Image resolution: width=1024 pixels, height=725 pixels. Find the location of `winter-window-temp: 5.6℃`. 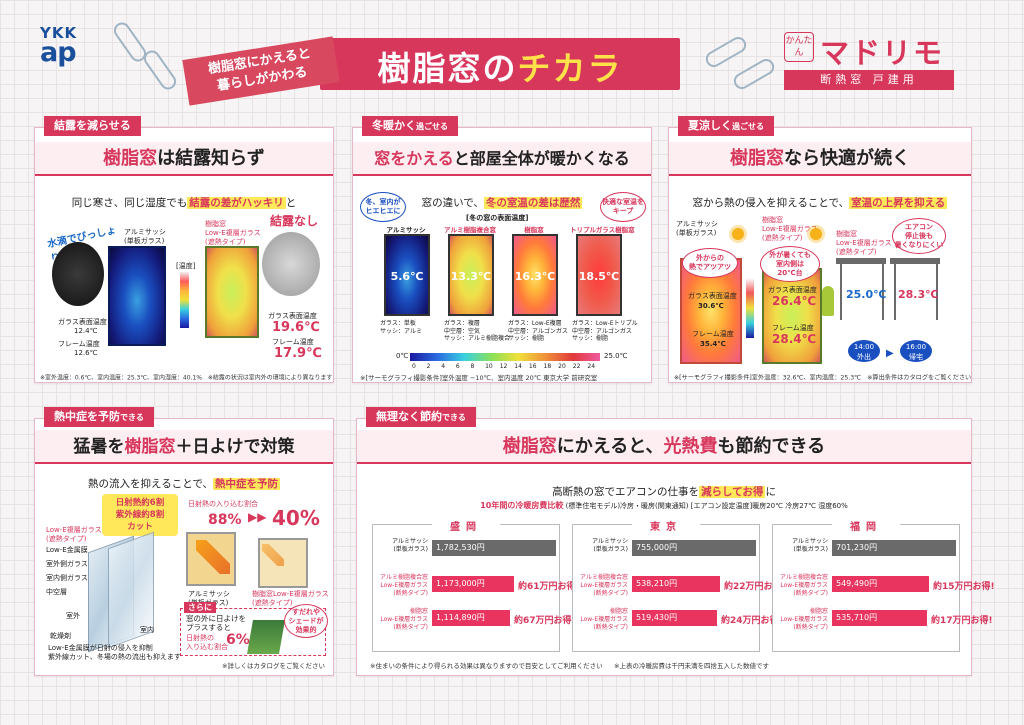

winter-window-temp: 5.6℃ is located at coordinates (407, 276).